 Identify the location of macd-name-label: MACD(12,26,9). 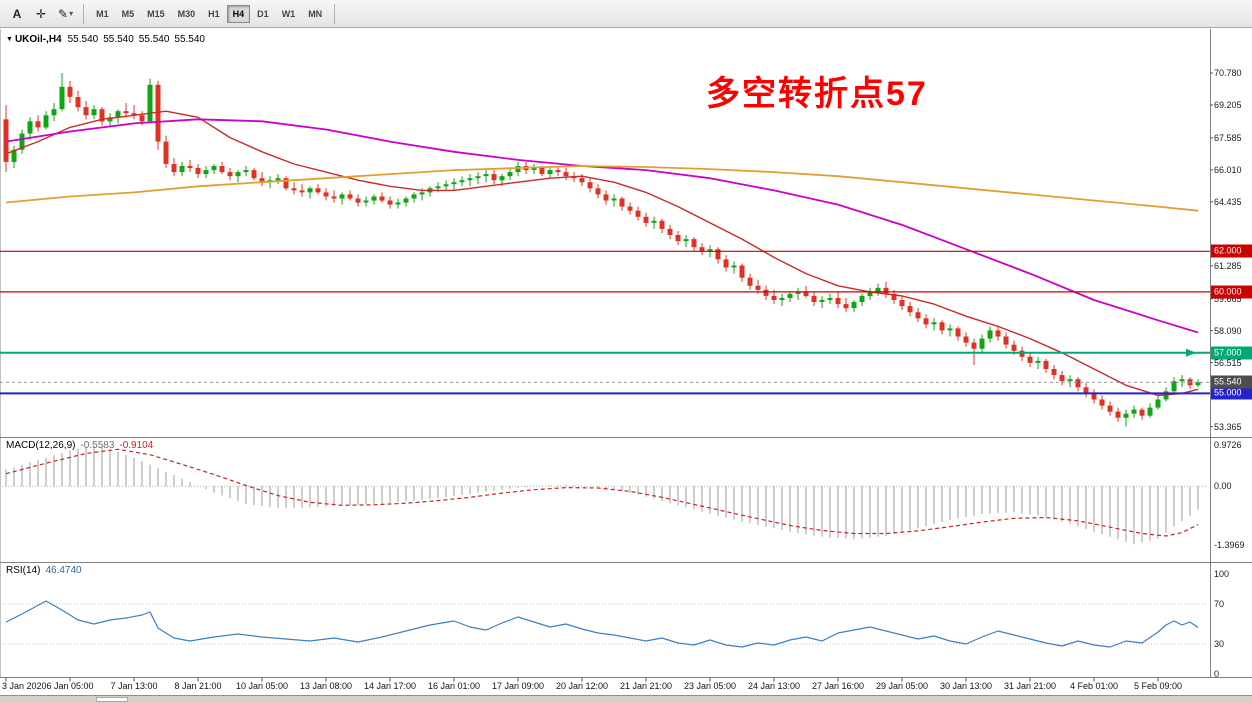
(41, 445).